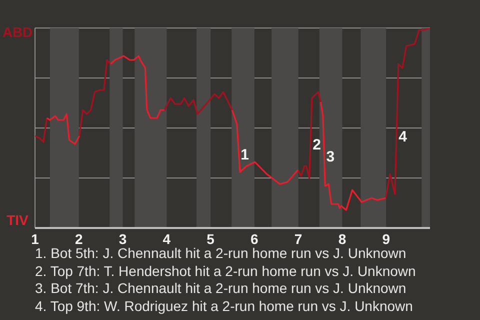 Image resolution: width=480 pixels, height=320 pixels. I want to click on text: ABD, so click(17, 32).